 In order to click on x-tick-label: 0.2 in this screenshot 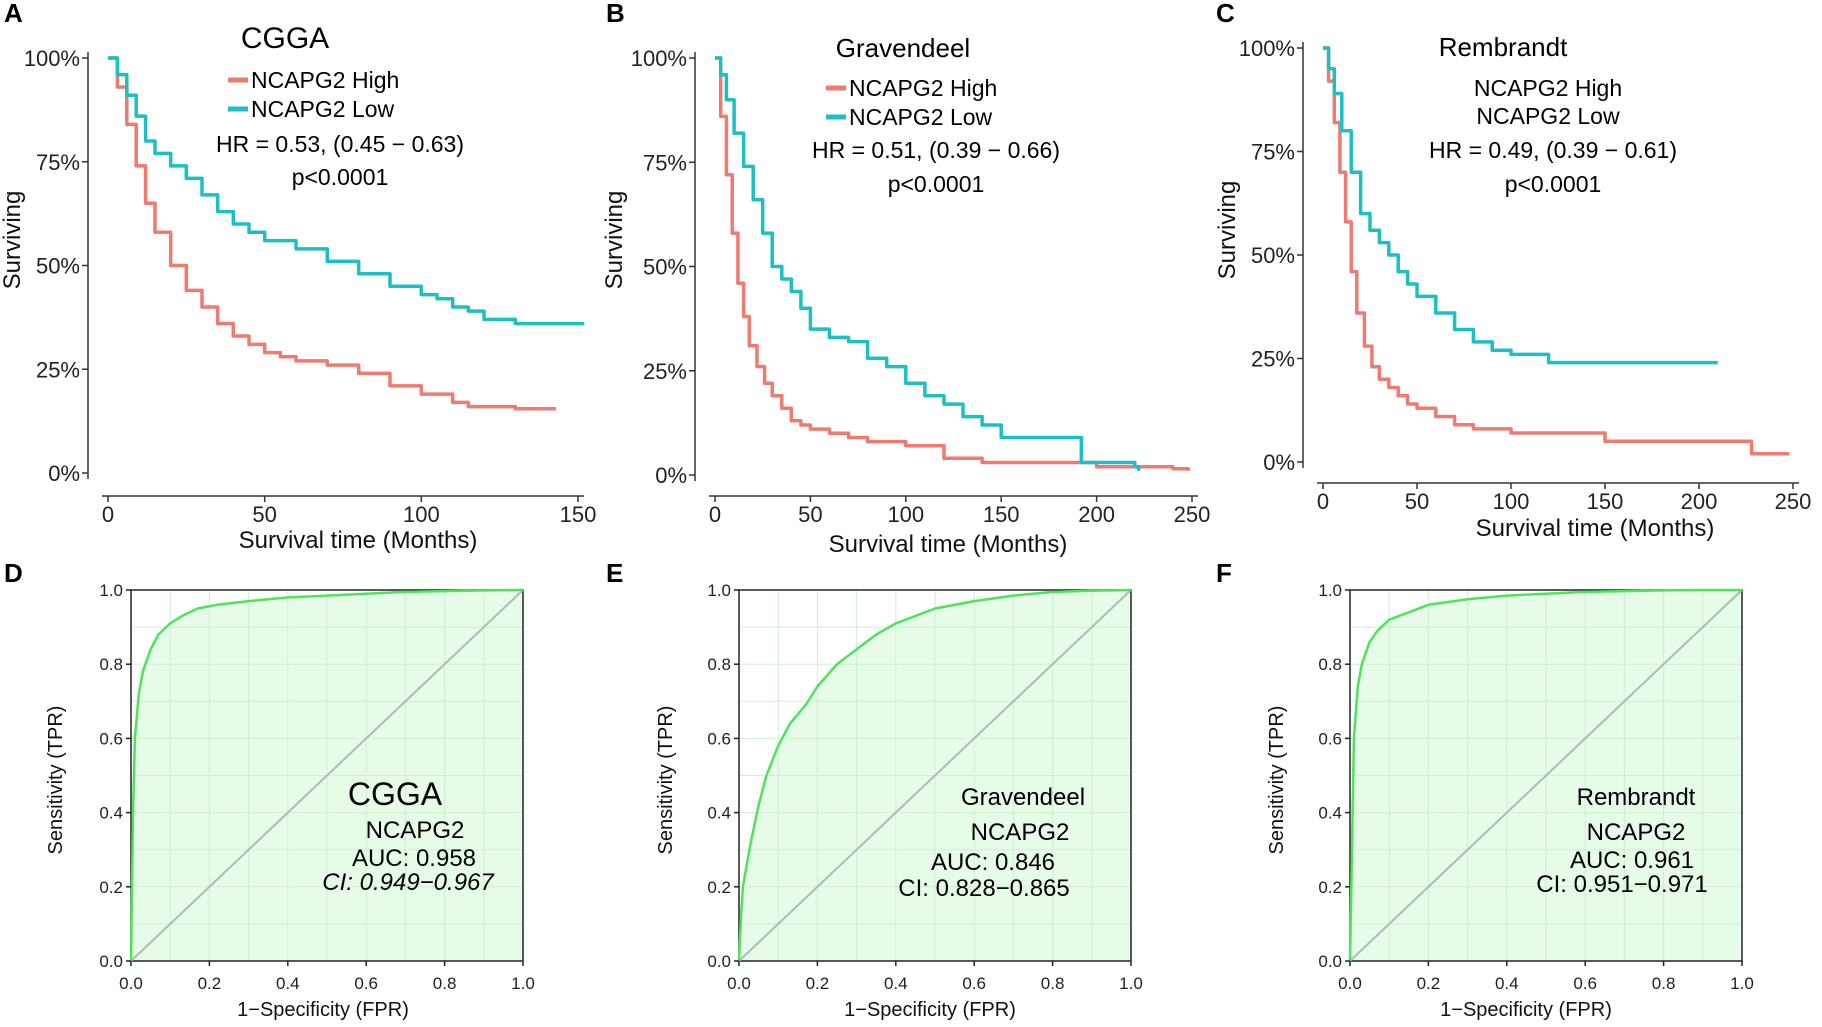, I will do `click(818, 983)`.